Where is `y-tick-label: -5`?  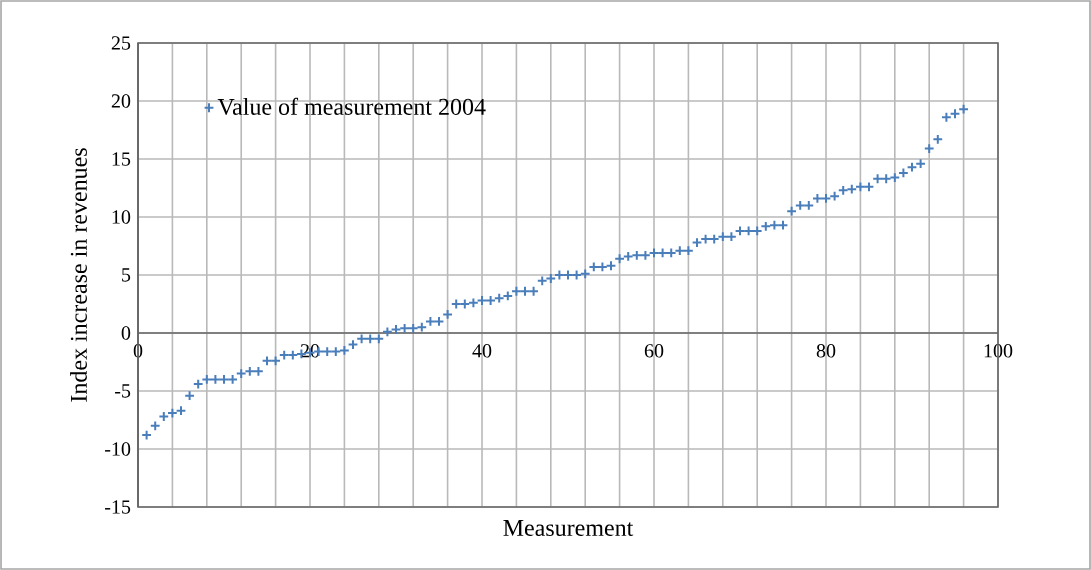
y-tick-label: -5 is located at coordinates (123, 391).